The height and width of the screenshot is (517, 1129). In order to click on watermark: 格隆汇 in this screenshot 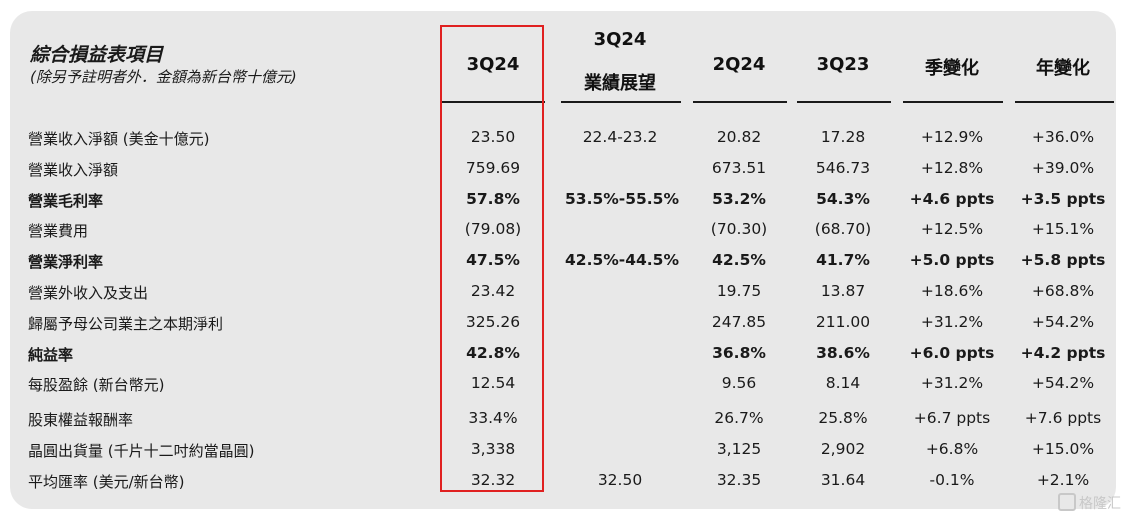, I will do `click(1089, 503)`.